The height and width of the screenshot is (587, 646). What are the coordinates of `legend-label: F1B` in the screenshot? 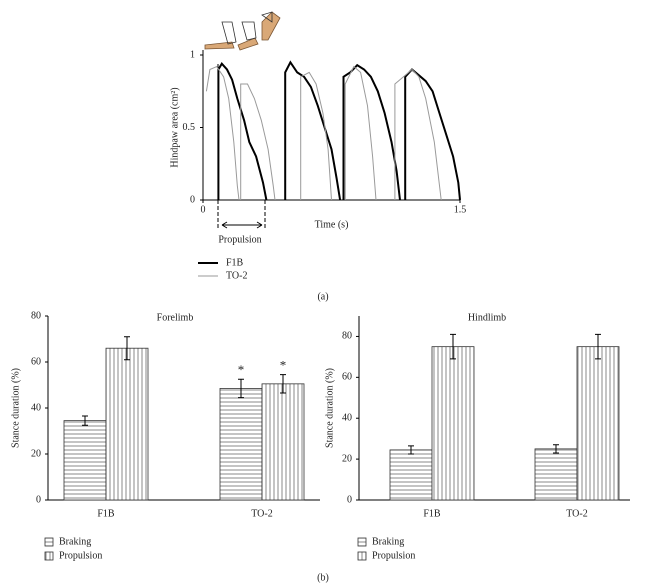 It's located at (235, 262).